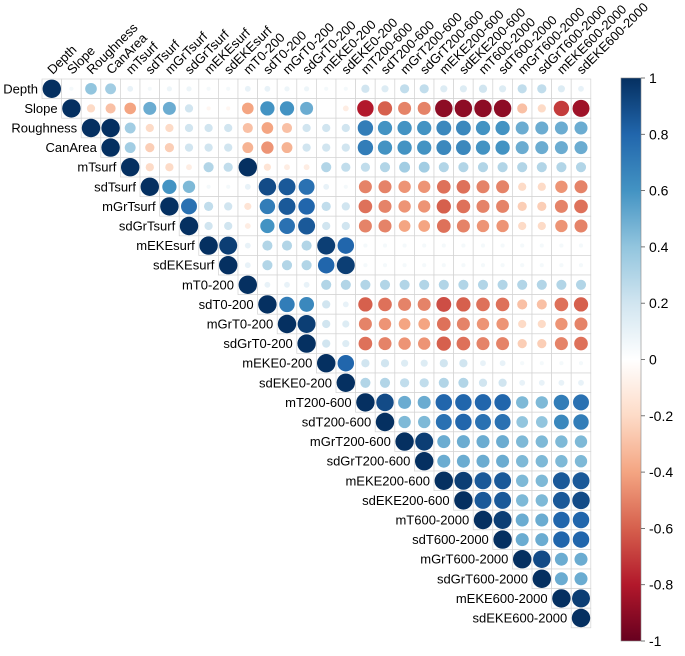 This screenshot has width=685, height=656. Describe the element at coordinates (561, 284) in the screenshot. I see `corr-circle-mT0-200-mEKE600-2000` at that location.